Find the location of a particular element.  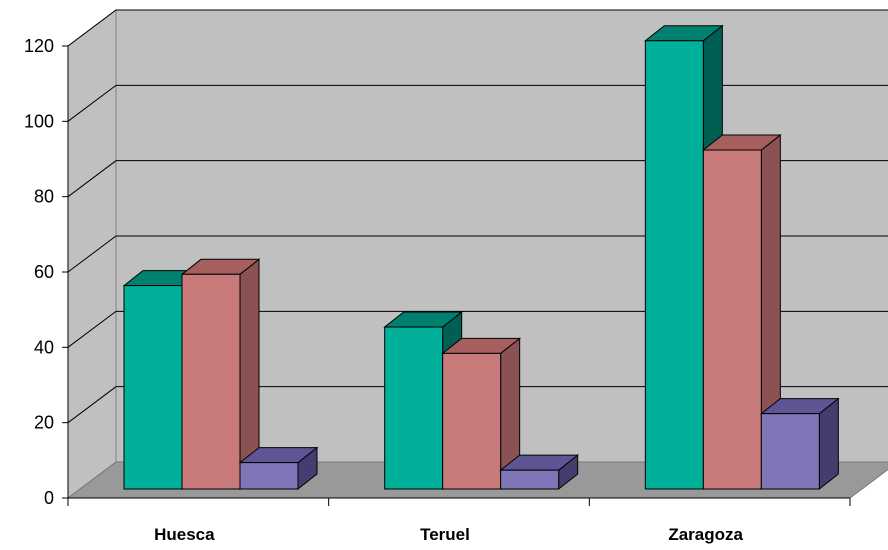

y-tick-label: 120 is located at coordinates (39, 46).